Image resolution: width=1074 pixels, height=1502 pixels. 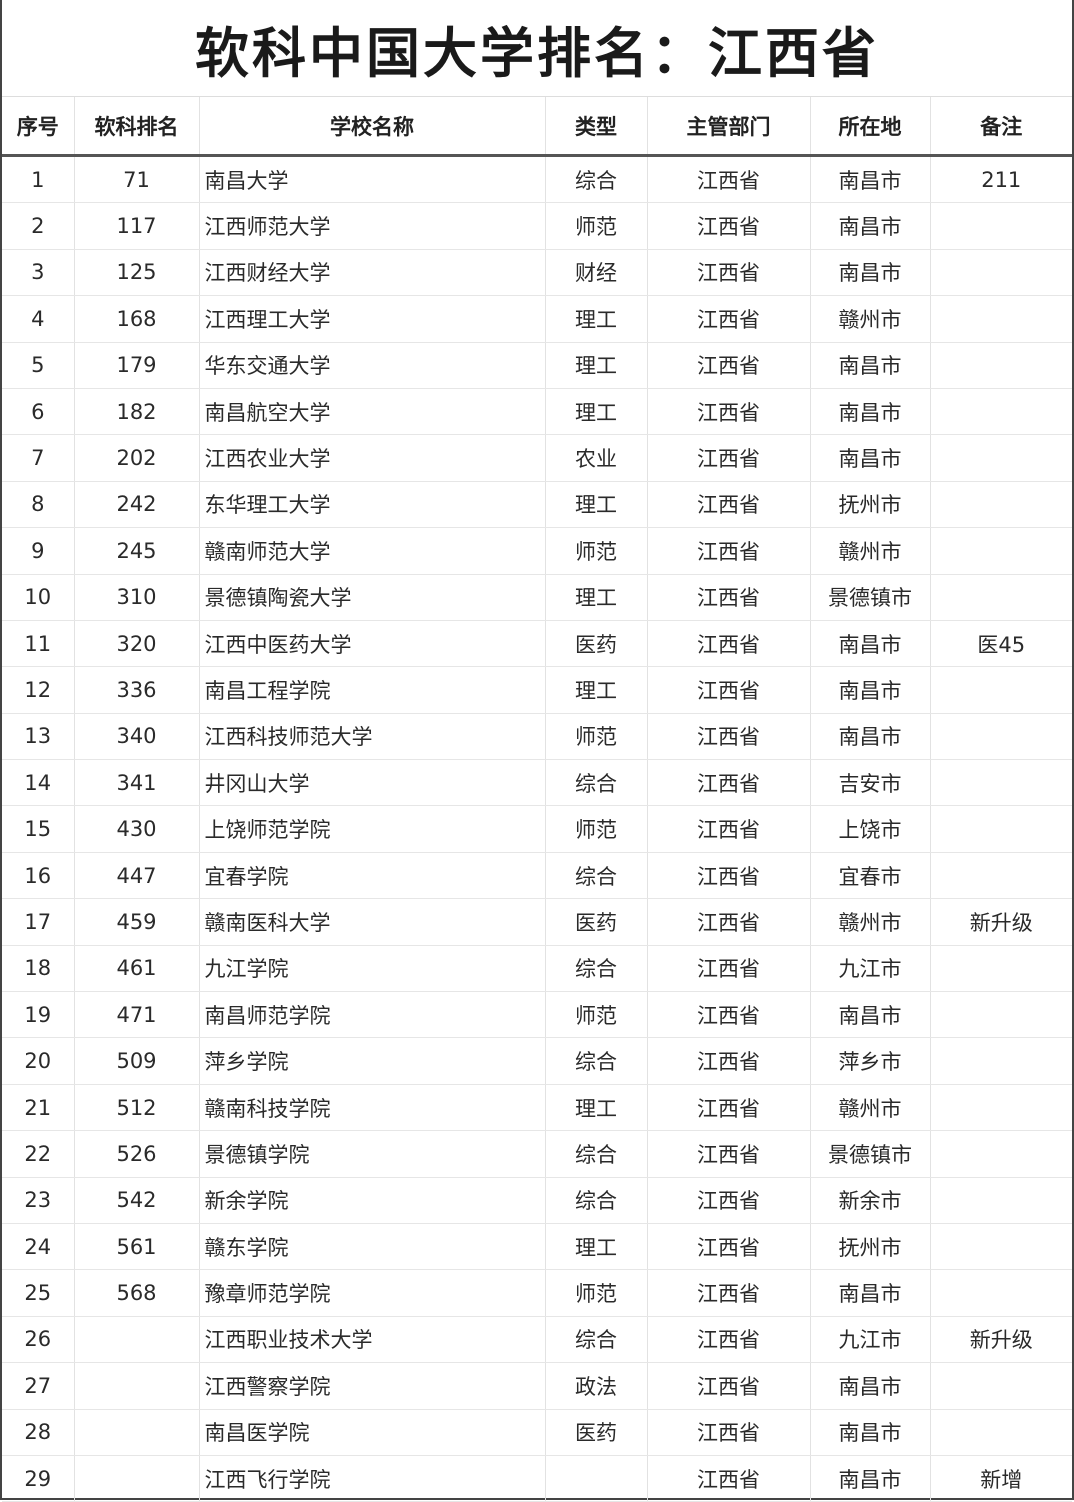 I want to click on table-row: 27 江西警察学院 政法 江西省 南昌市, so click(x=537, y=1386).